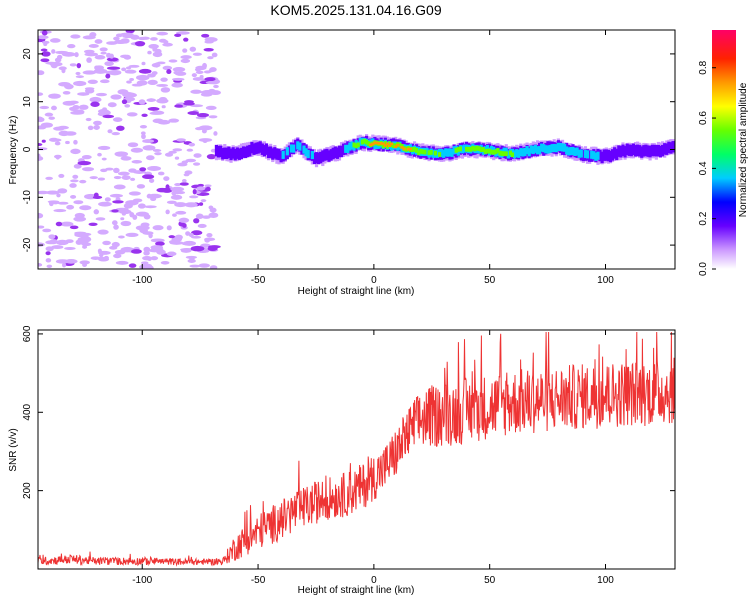 The height and width of the screenshot is (600, 750). What do you see at coordinates (27, 411) in the screenshot?
I see `y-tick-label: 400` at bounding box center [27, 411].